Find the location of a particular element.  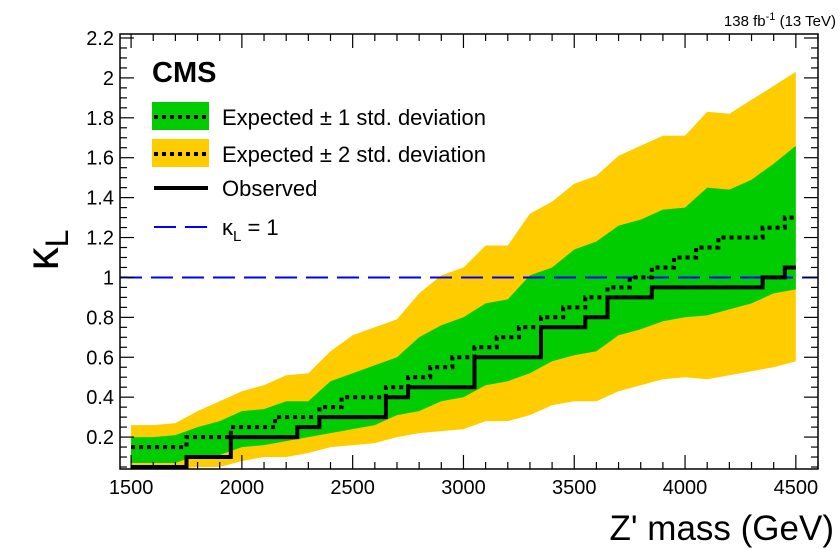

lumi-label: 138 fb-1 (13 TeV) is located at coordinates (780, 20).